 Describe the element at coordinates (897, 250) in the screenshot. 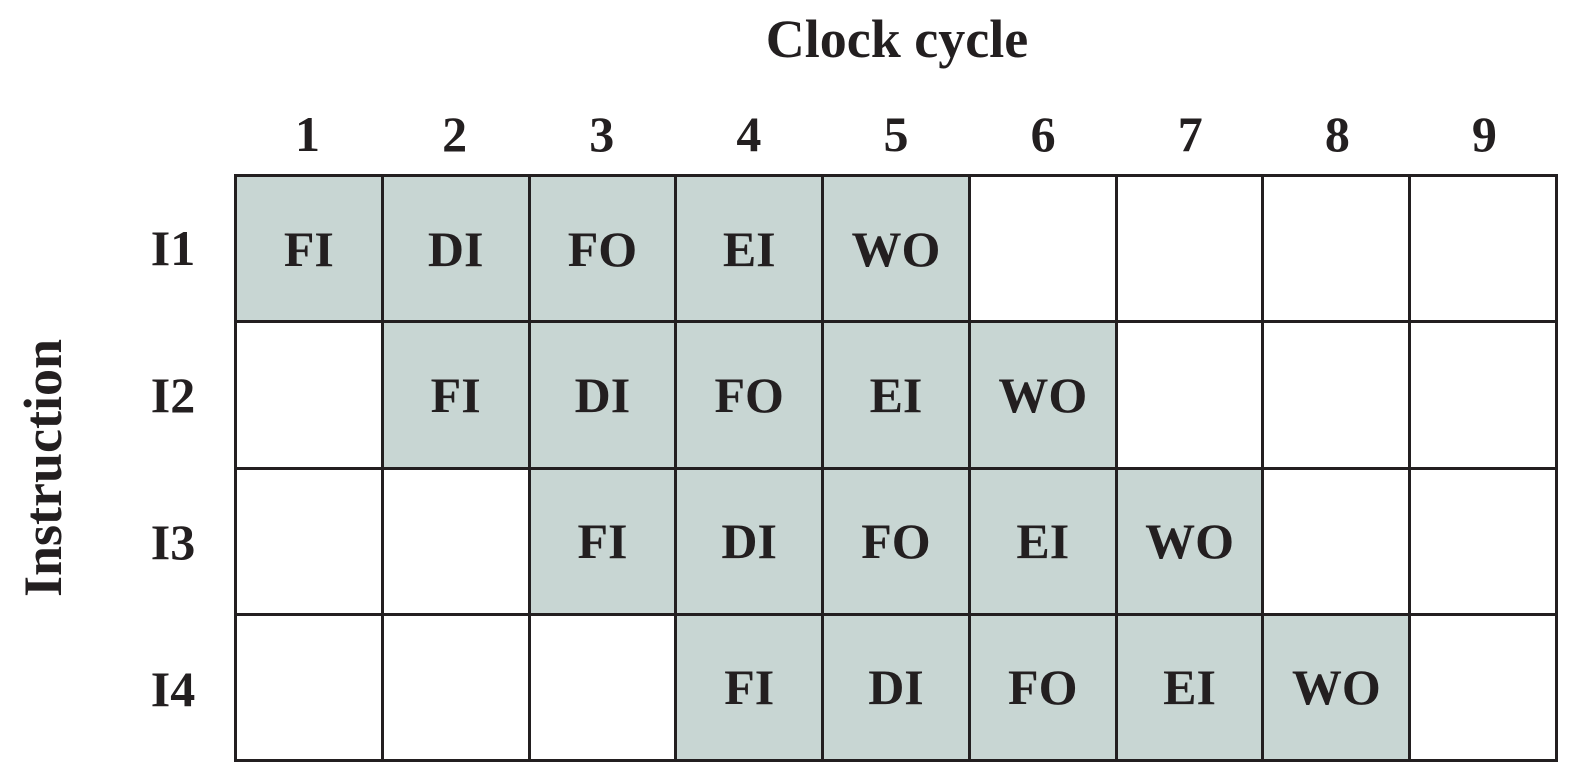

I see `stage-wo-i1-cycle-5: WO` at that location.